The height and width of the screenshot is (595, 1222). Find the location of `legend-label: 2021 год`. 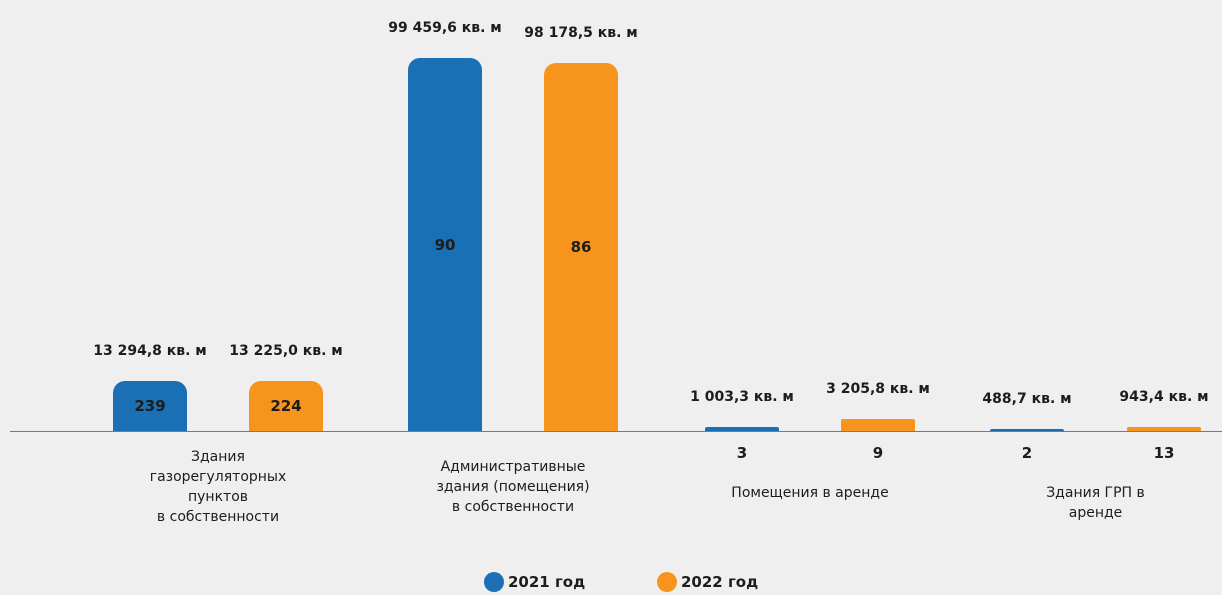

legend-label: 2021 год is located at coordinates (547, 582).